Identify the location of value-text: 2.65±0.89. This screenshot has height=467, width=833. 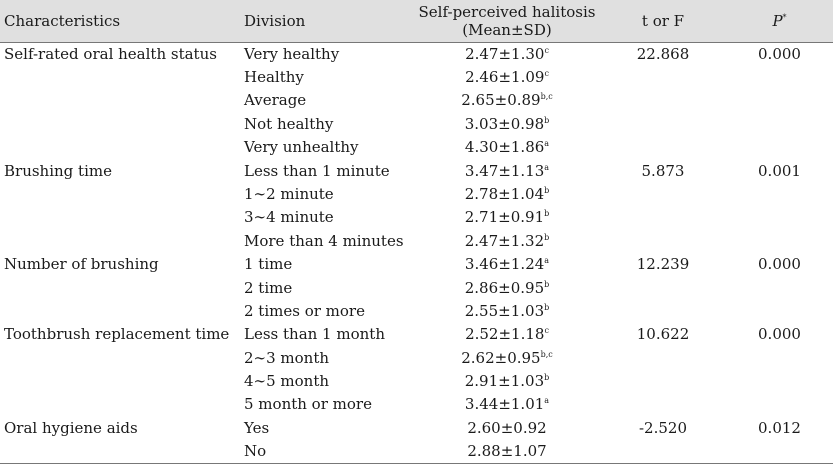
(501, 100).